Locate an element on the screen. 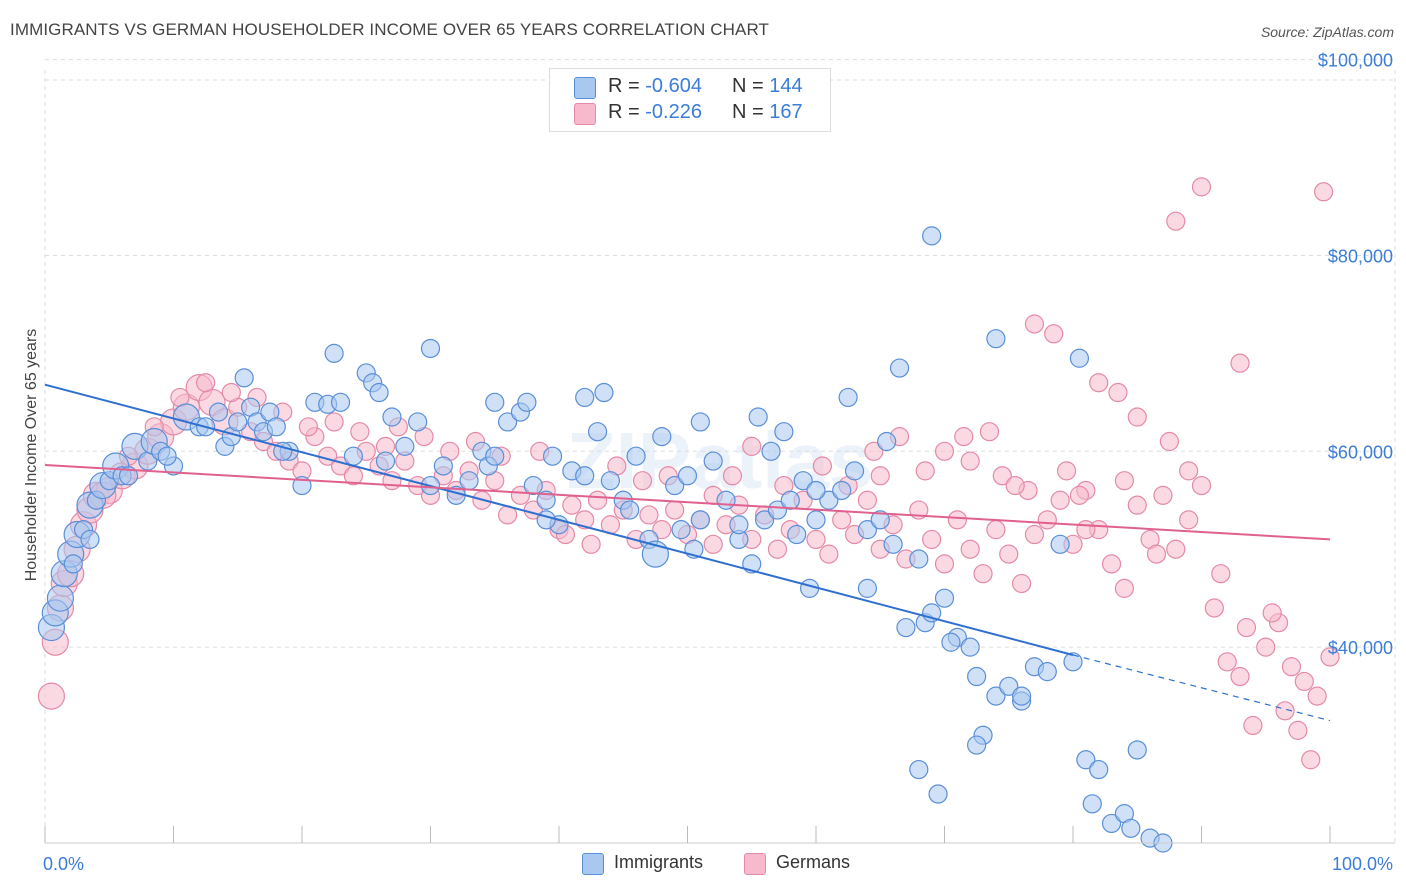  y-tick-label: $80,000 is located at coordinates (1360, 256).